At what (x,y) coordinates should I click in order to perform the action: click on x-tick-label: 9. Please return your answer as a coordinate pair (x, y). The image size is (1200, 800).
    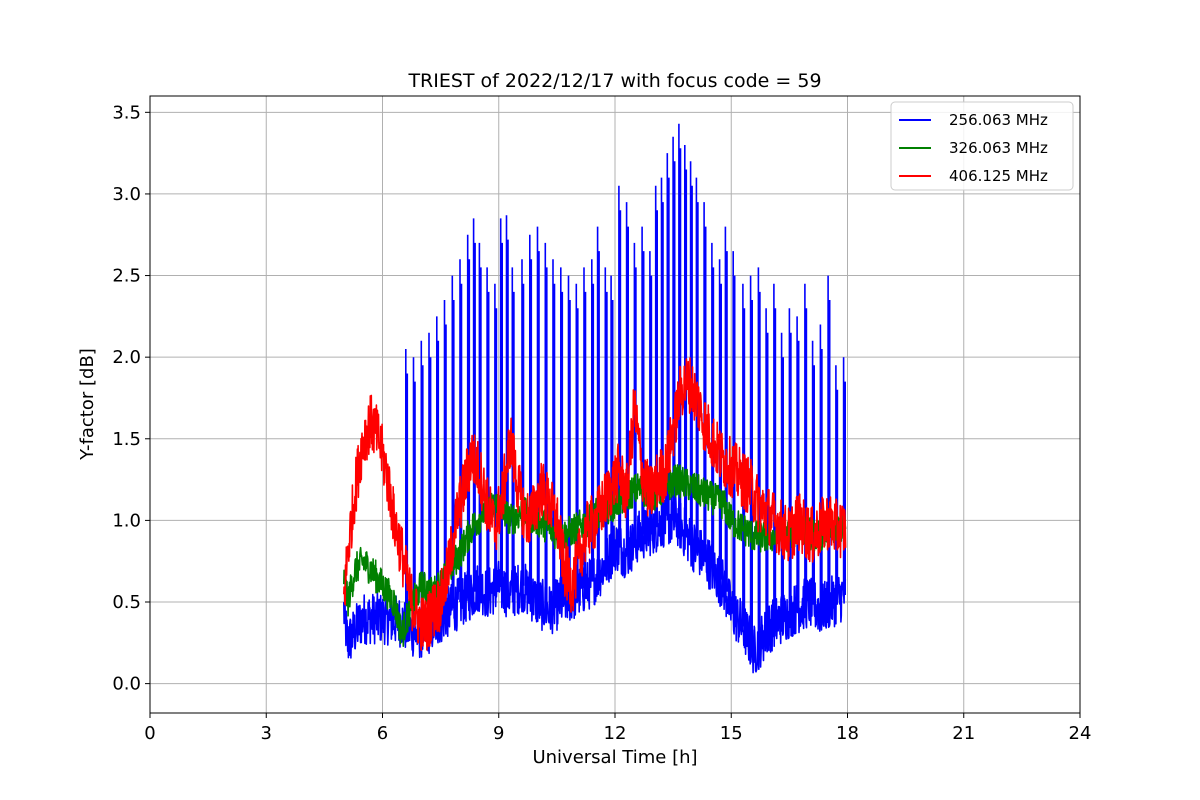
    Looking at the image, I should click on (498, 733).